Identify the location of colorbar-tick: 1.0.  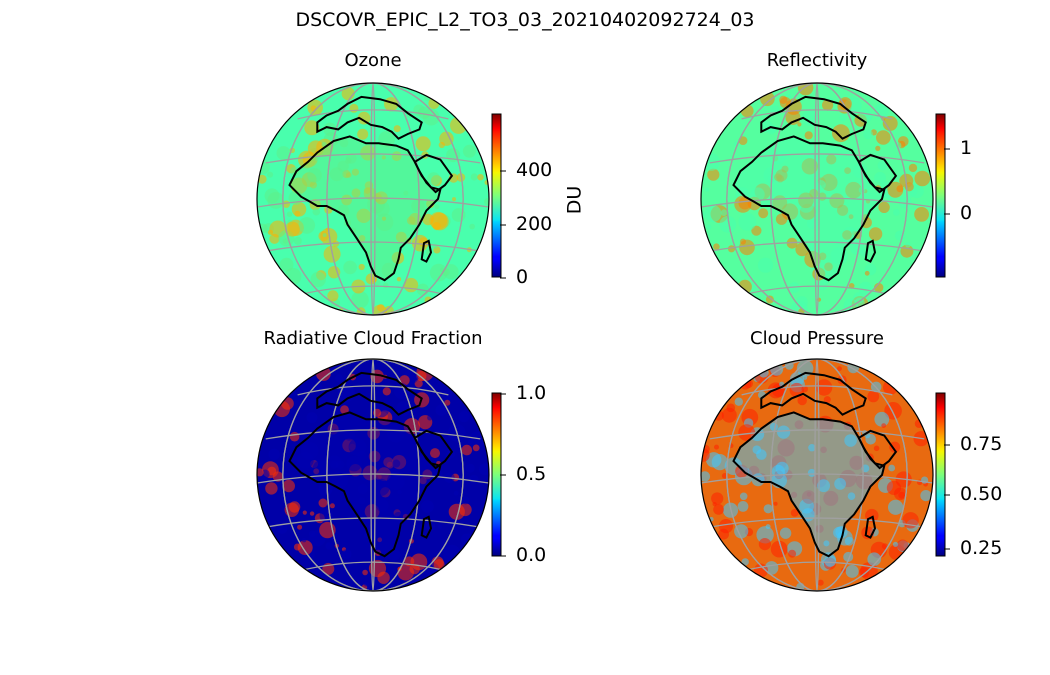
(531, 393).